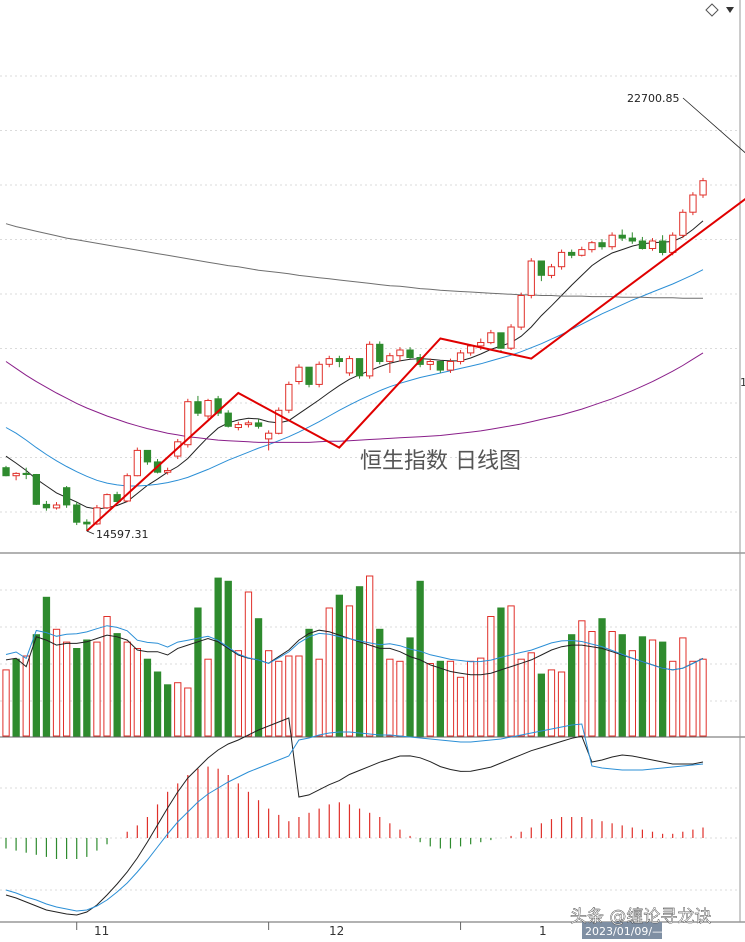 The image size is (745, 942). Describe the element at coordinates (440, 461) in the screenshot. I see `chart-title: 恒生指数 日线图` at that location.